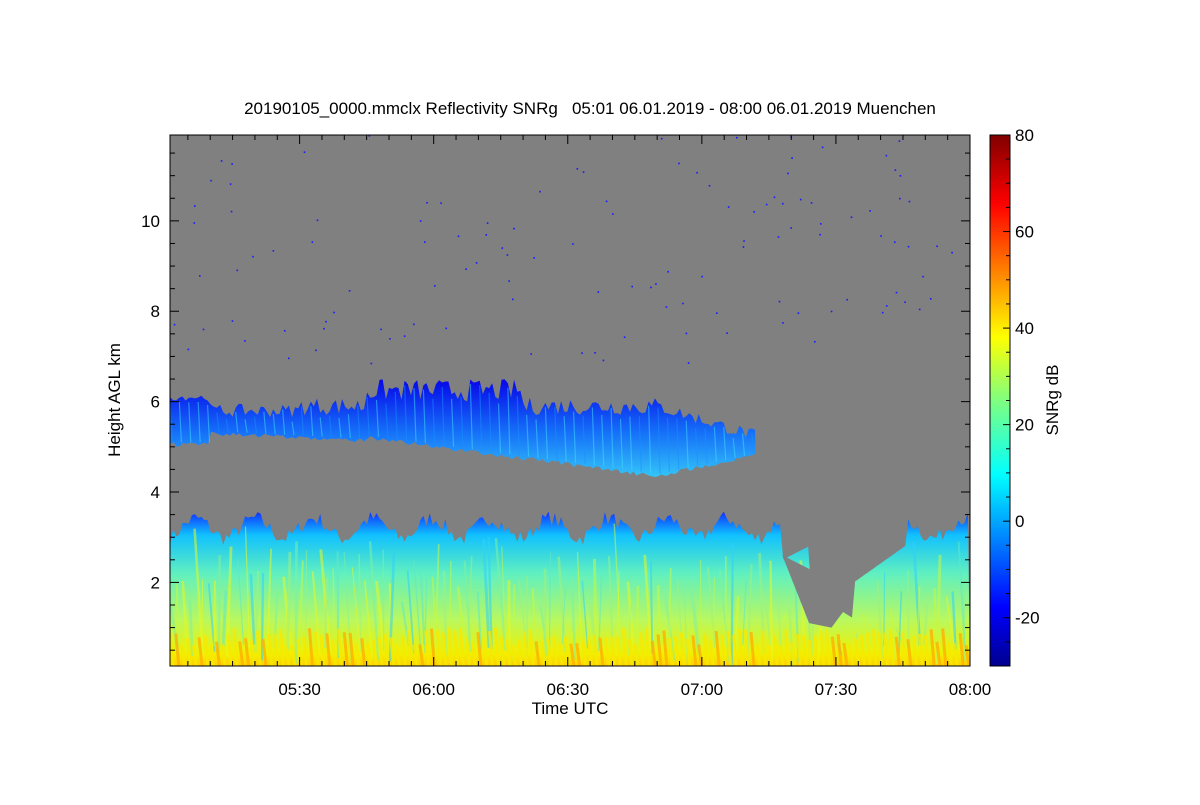  I want to click on colorbar-tick-label: 40, so click(1024, 328).